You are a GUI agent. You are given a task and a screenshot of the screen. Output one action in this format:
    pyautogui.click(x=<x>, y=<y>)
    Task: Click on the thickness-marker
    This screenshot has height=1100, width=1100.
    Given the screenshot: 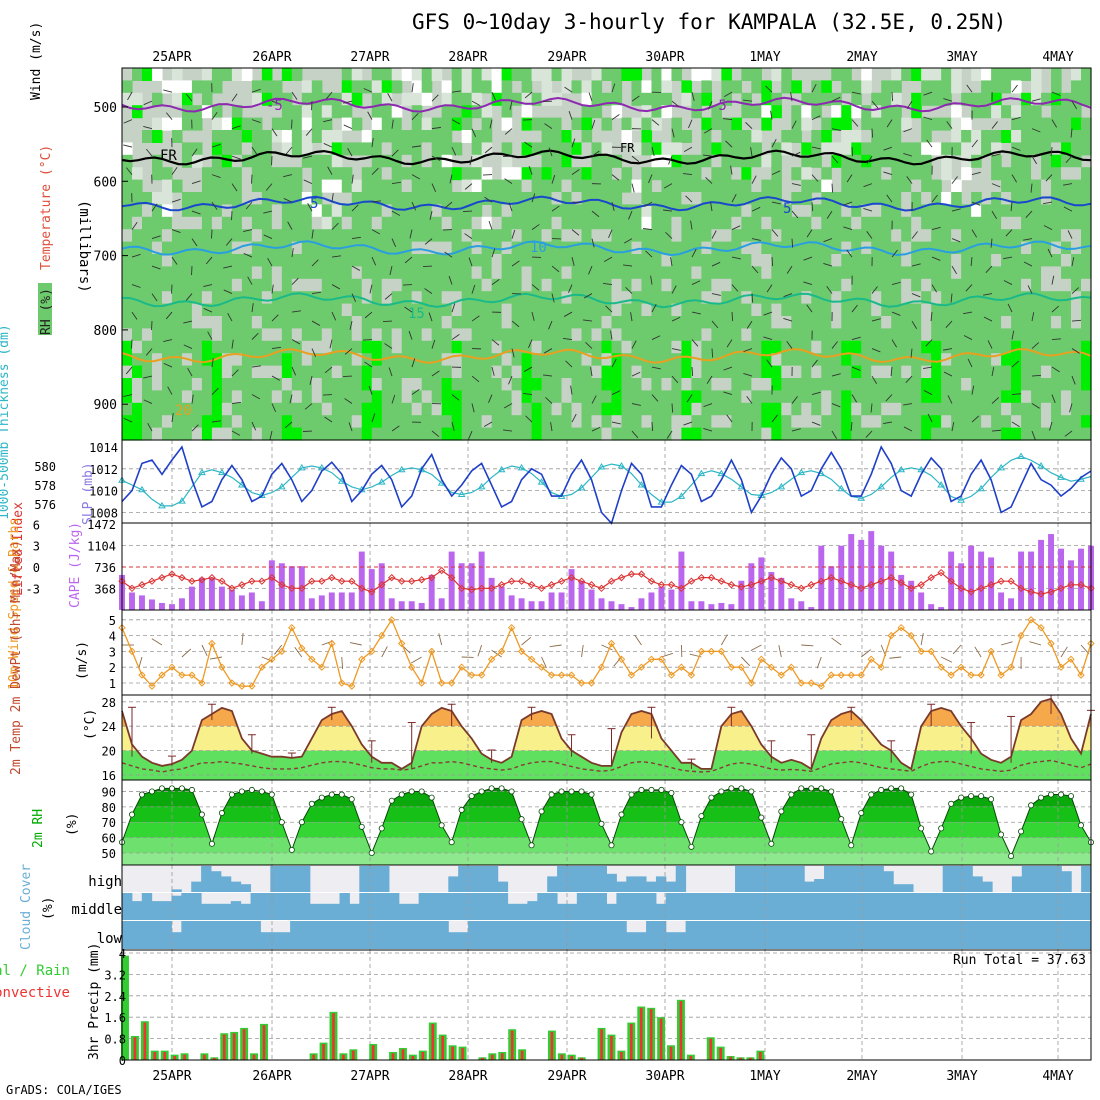 What is the action you would take?
    pyautogui.click(x=1041, y=465)
    